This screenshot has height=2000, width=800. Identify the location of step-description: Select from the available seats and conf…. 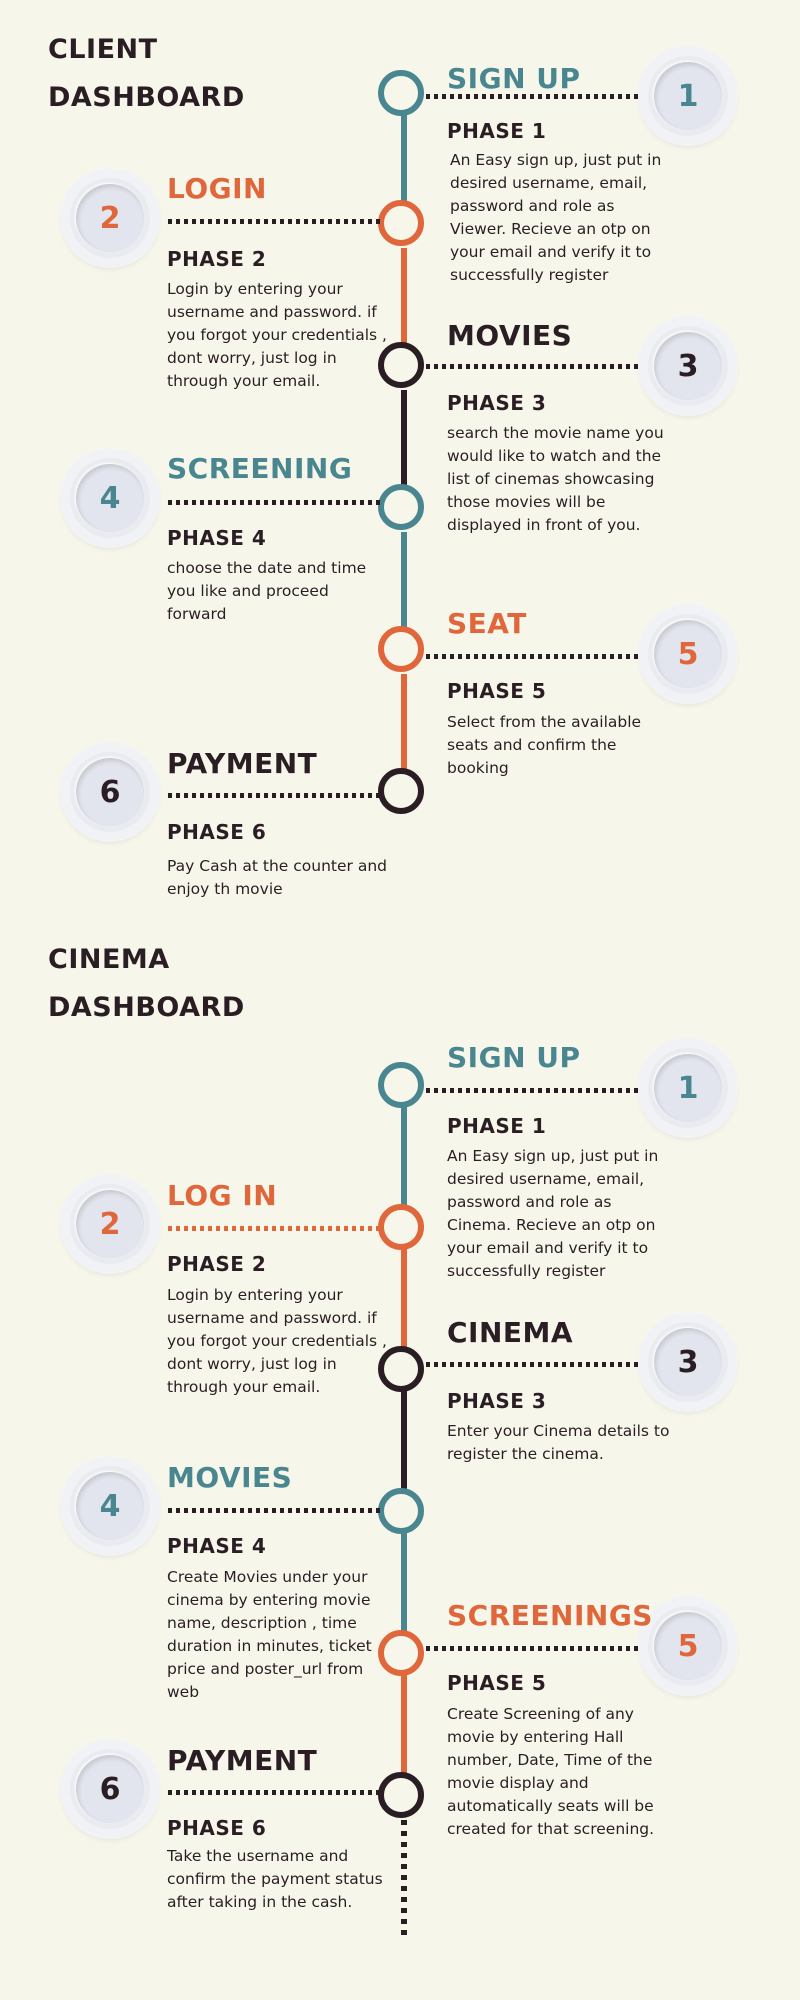
(544, 745).